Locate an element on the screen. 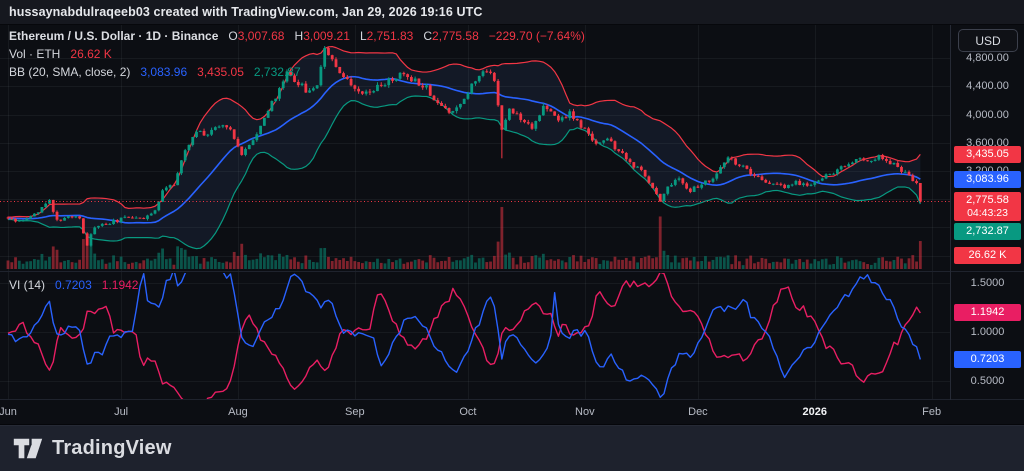 The width and height of the screenshot is (1024, 471). bb-label: BB (20, SMA, close, 2) is located at coordinates (70, 72).